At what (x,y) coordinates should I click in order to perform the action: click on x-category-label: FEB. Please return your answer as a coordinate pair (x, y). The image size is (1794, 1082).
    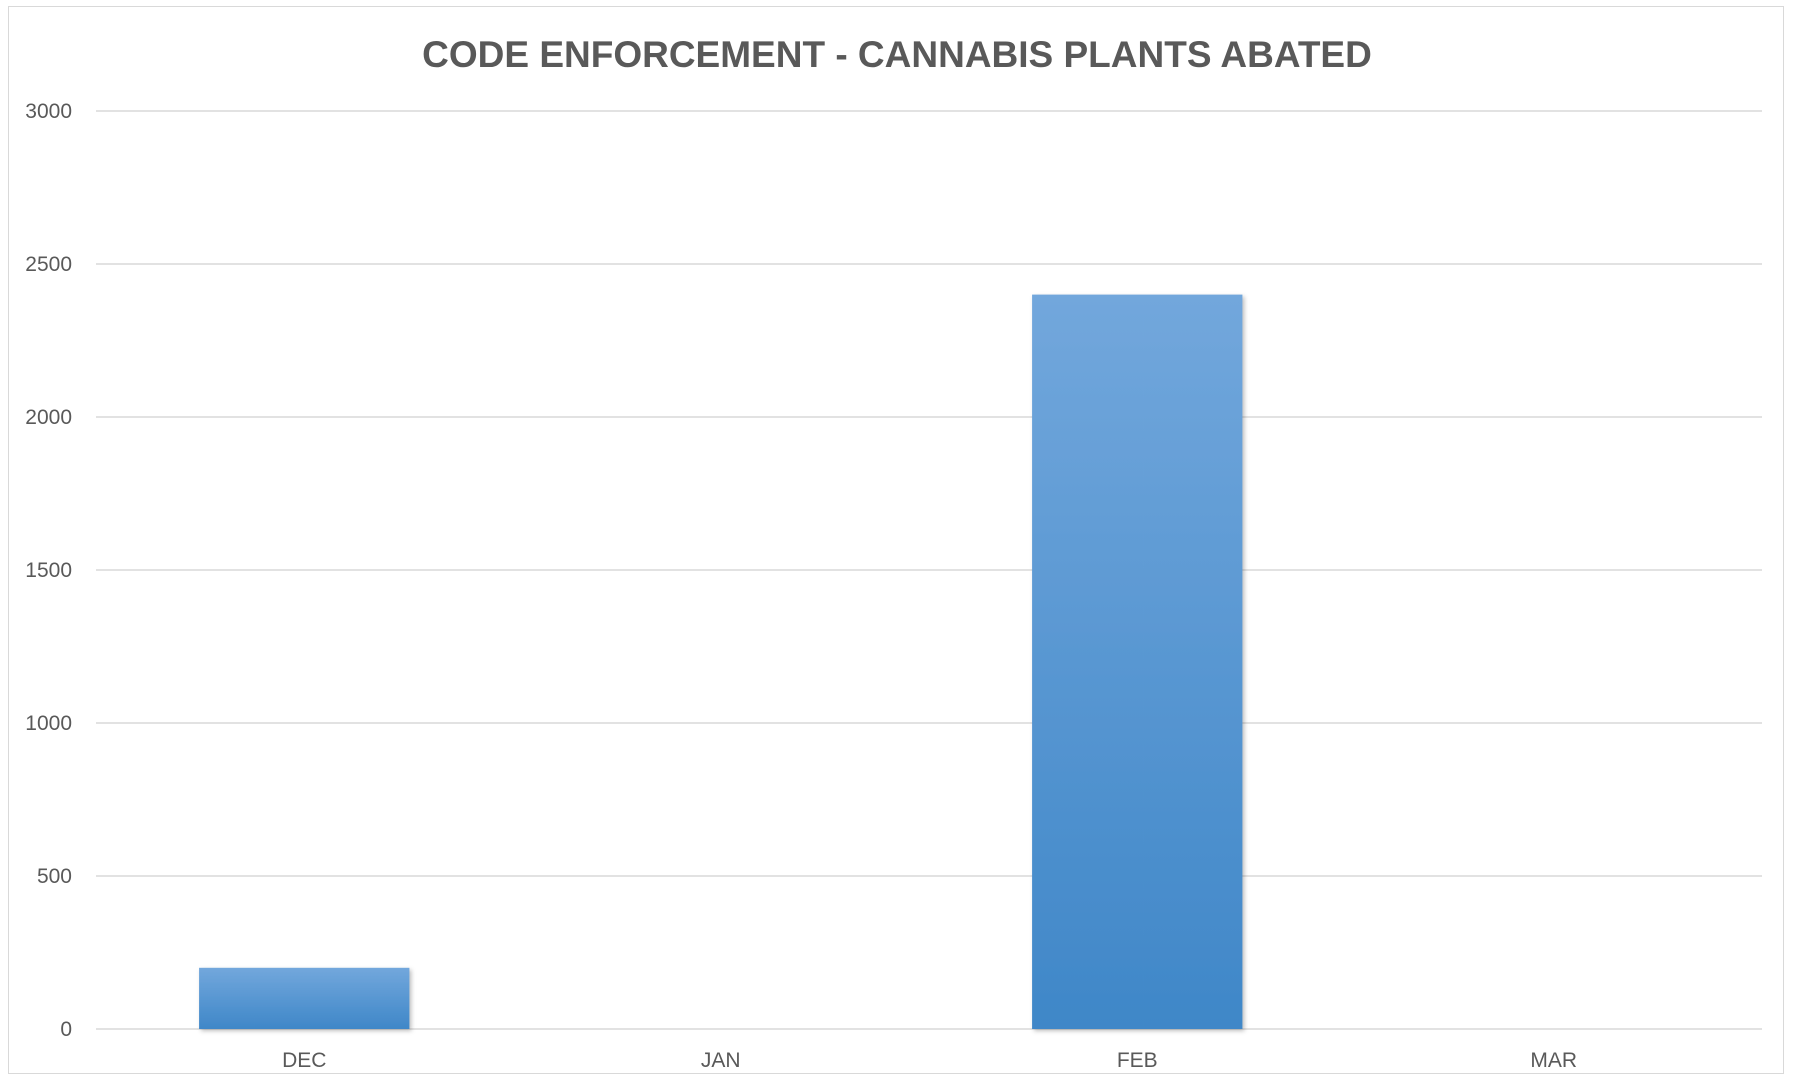
    Looking at the image, I should click on (1137, 1060).